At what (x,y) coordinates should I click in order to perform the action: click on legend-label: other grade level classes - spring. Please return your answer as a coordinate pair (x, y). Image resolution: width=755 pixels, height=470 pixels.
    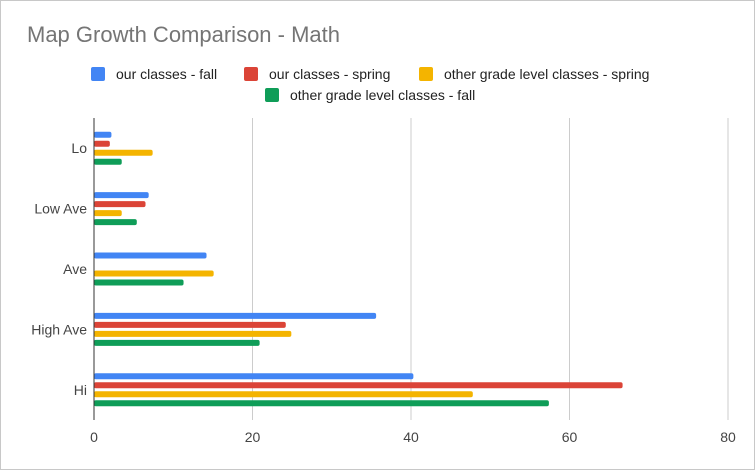
    Looking at the image, I should click on (547, 74).